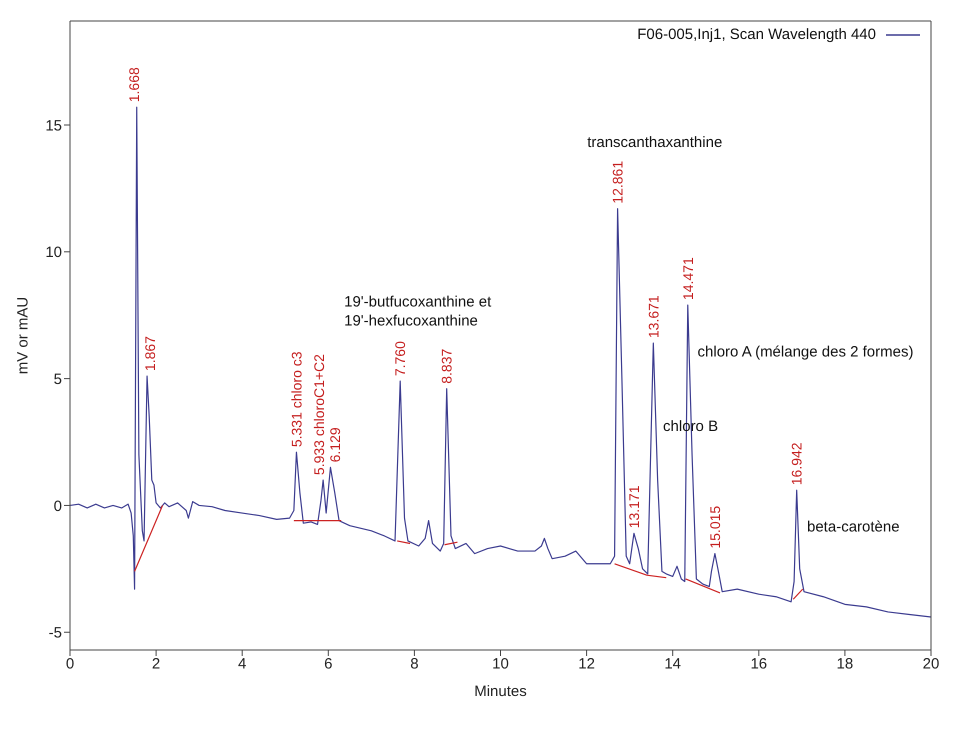 The width and height of the screenshot is (956, 740). Describe the element at coordinates (673, 664) in the screenshot. I see `x-tick-label: 14` at that location.